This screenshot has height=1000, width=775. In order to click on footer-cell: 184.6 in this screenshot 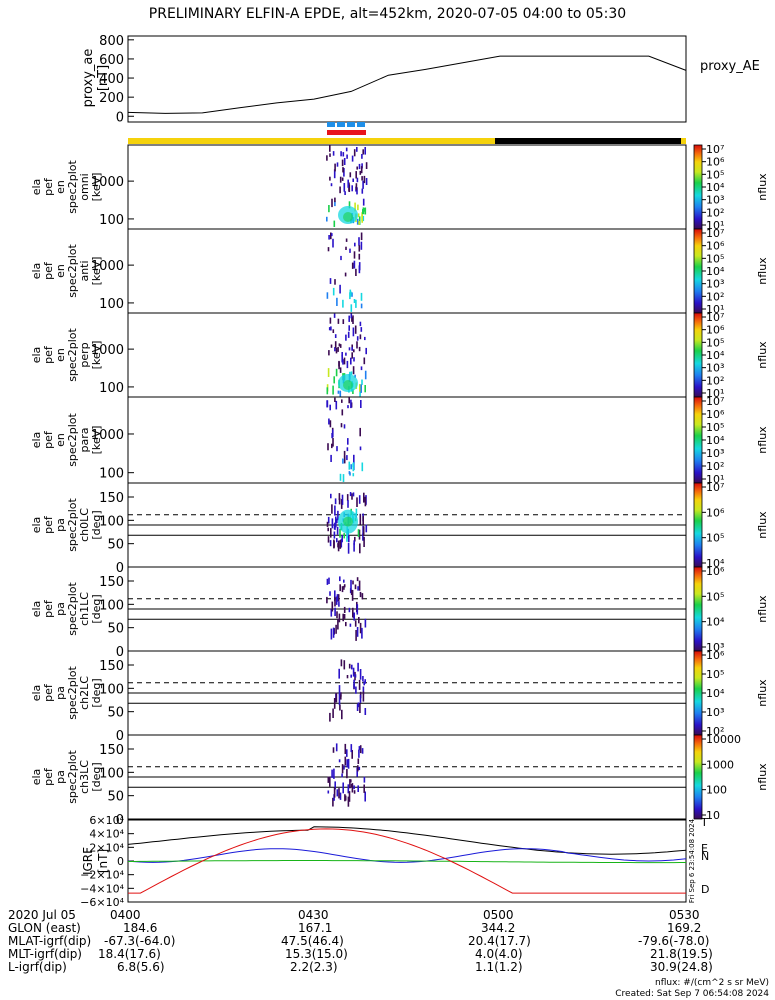, I will do `click(140, 928)`.